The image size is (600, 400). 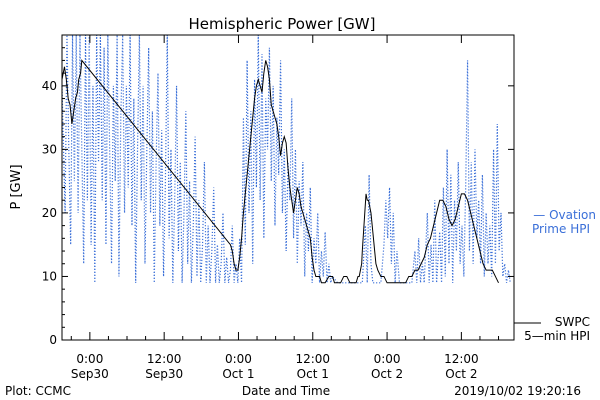 I want to click on y-tick-label: 30, so click(x=49, y=149).